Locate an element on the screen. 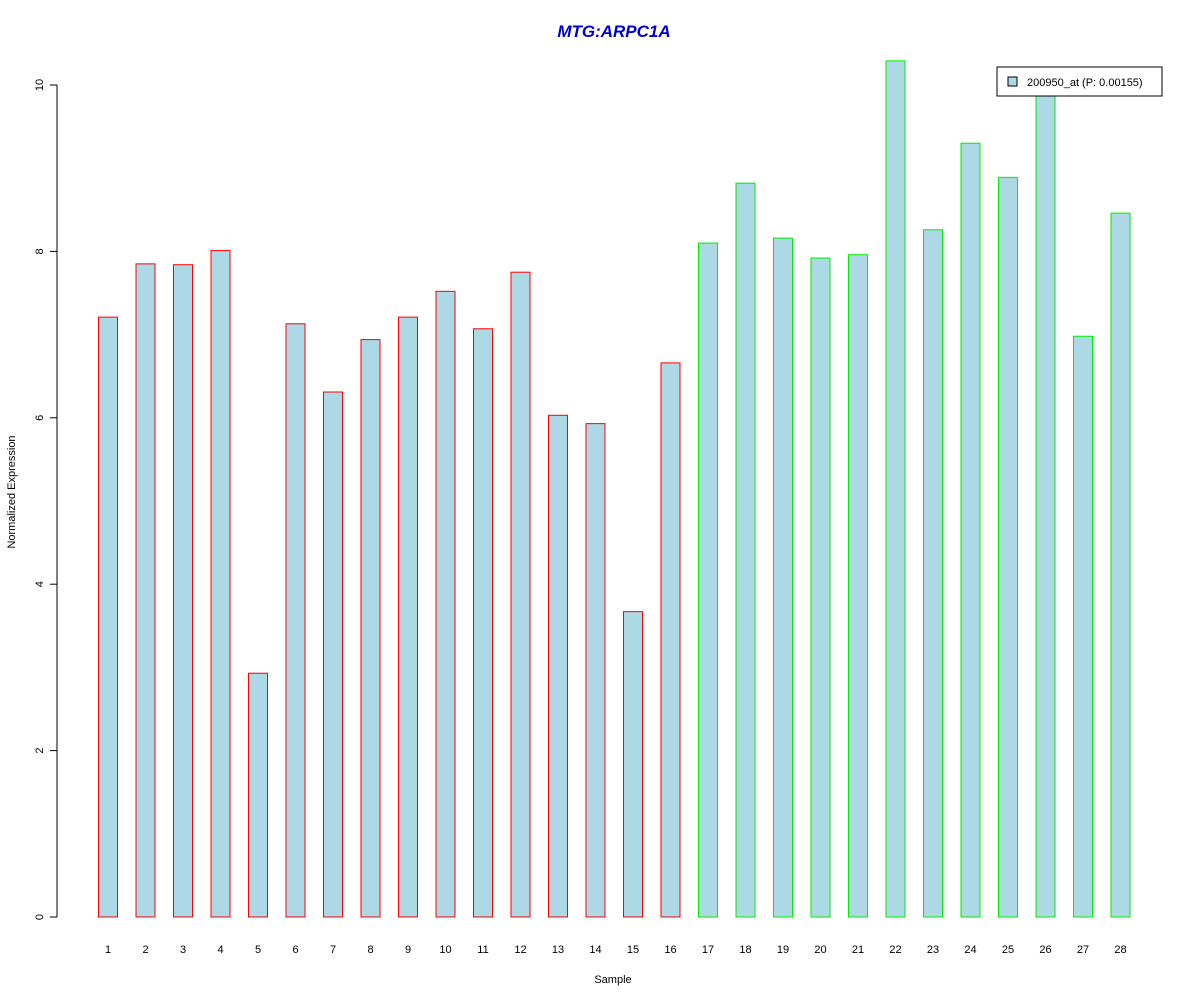 Image resolution: width=1200 pixels, height=1000 pixels. x-tick-label: 19 is located at coordinates (783, 950).